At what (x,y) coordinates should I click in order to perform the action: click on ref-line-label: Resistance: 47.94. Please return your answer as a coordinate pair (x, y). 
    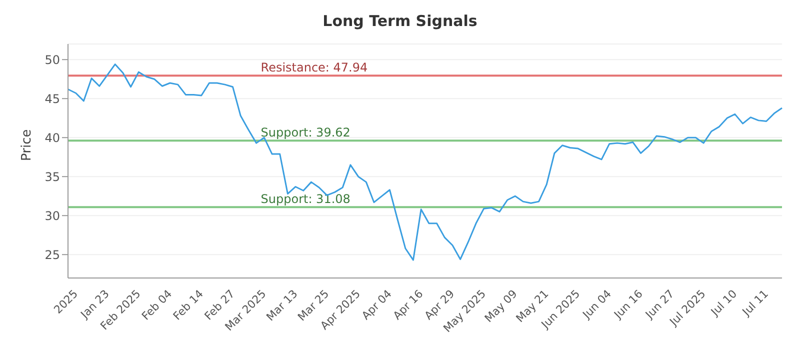
    Looking at the image, I should click on (314, 67).